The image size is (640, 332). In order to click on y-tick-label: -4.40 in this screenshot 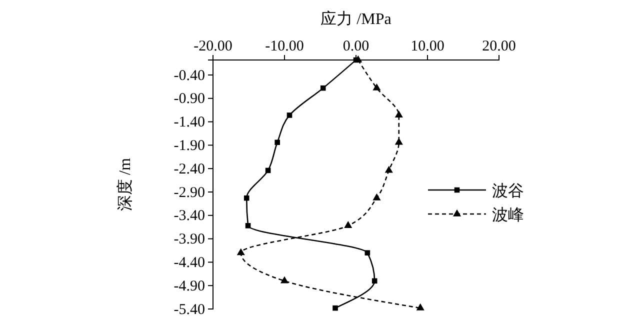, I will do `click(189, 262)`.